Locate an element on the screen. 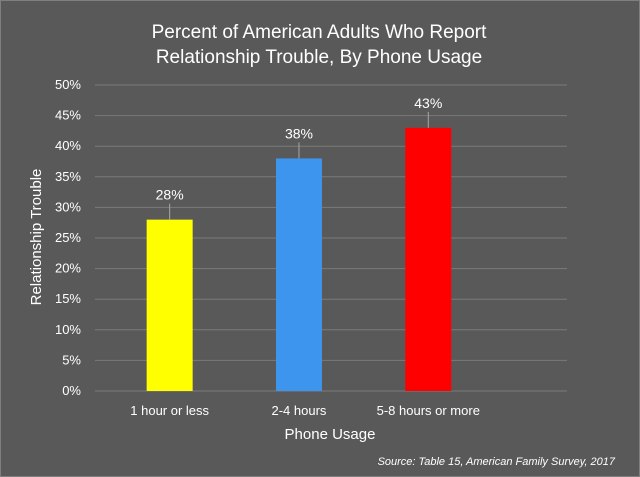  y-tick-label: 20% is located at coordinates (68, 268).